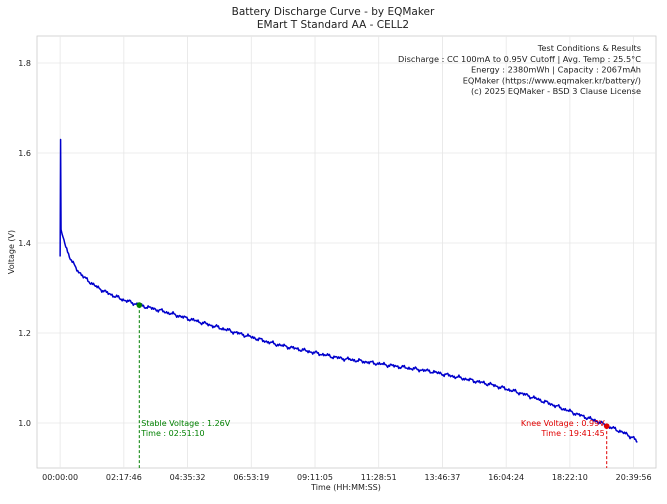 The height and width of the screenshot is (504, 667). What do you see at coordinates (185, 423) in the screenshot?
I see `stable-voltage-label: Stable Voltage : 1.26V` at bounding box center [185, 423].